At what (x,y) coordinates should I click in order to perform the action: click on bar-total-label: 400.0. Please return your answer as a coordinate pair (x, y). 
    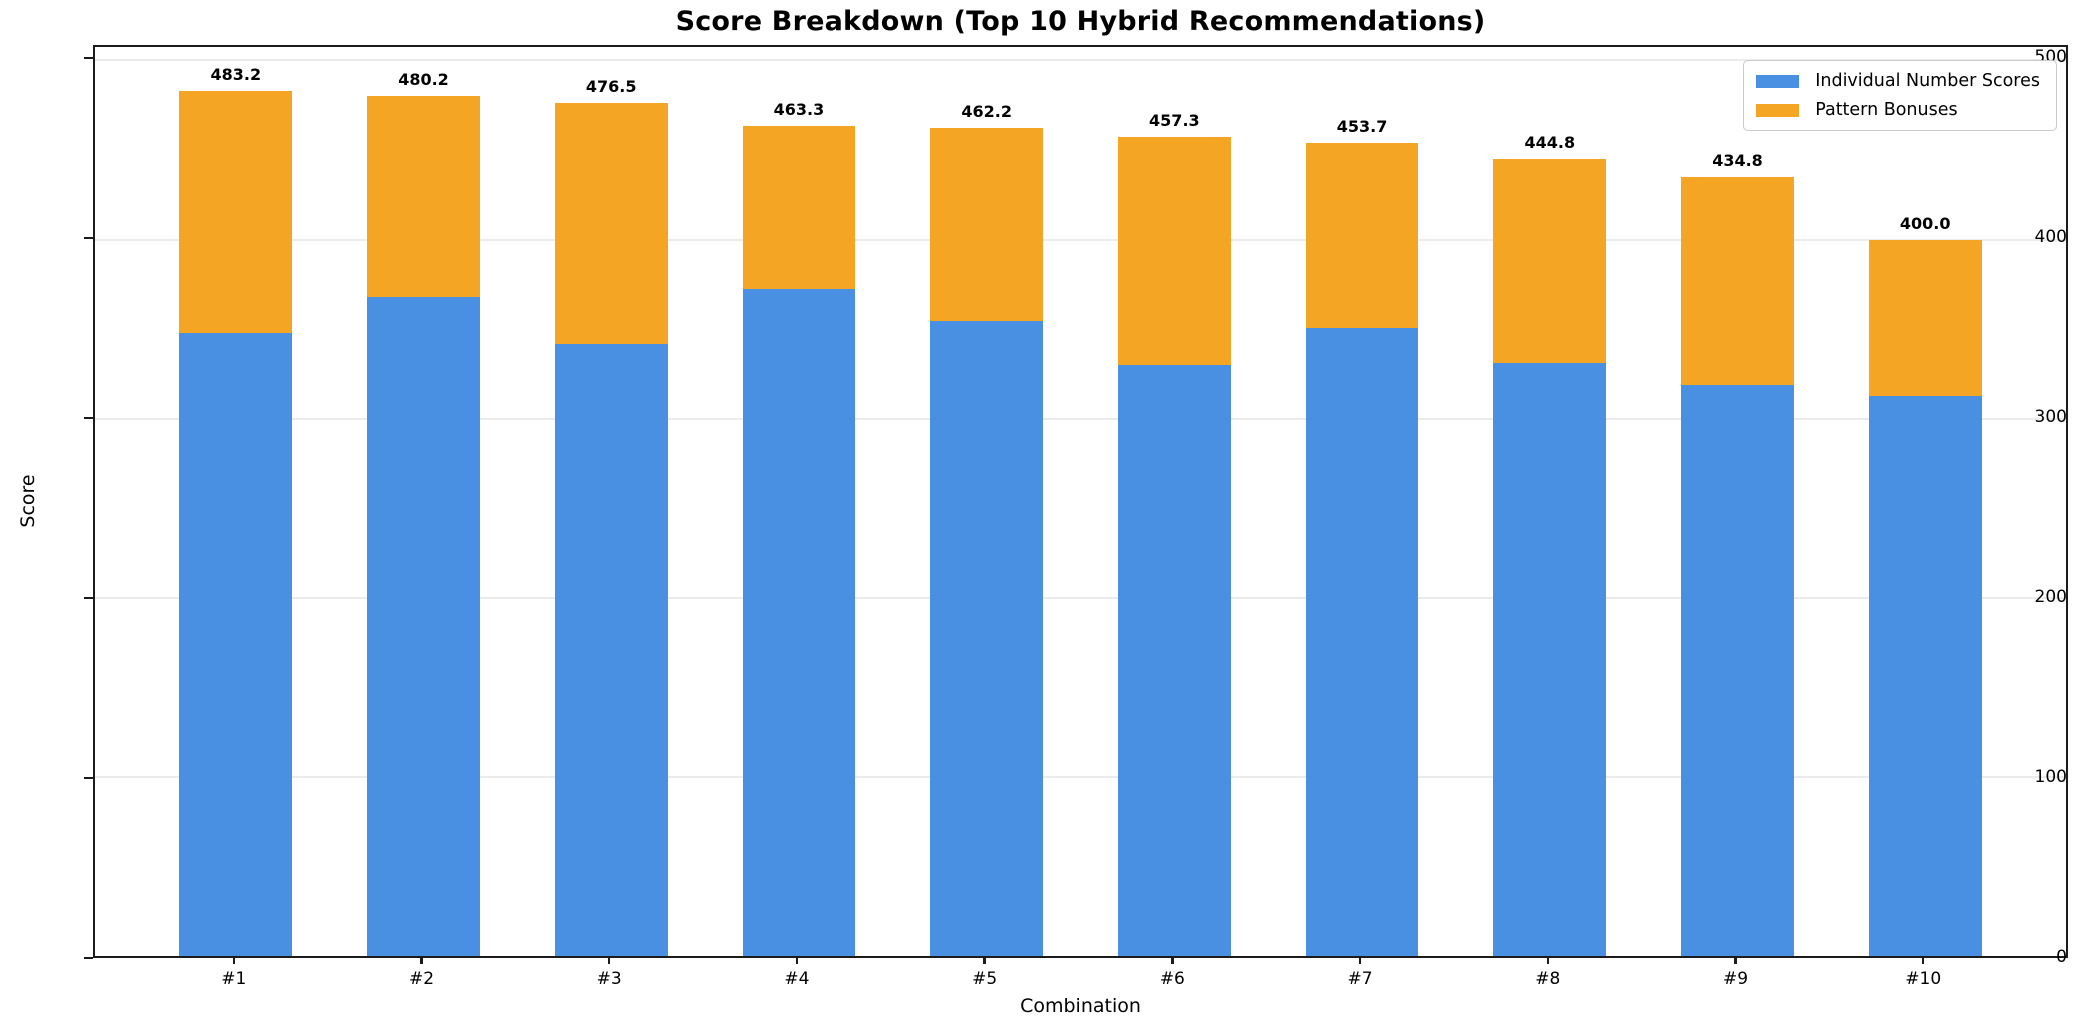
    Looking at the image, I should click on (1925, 223).